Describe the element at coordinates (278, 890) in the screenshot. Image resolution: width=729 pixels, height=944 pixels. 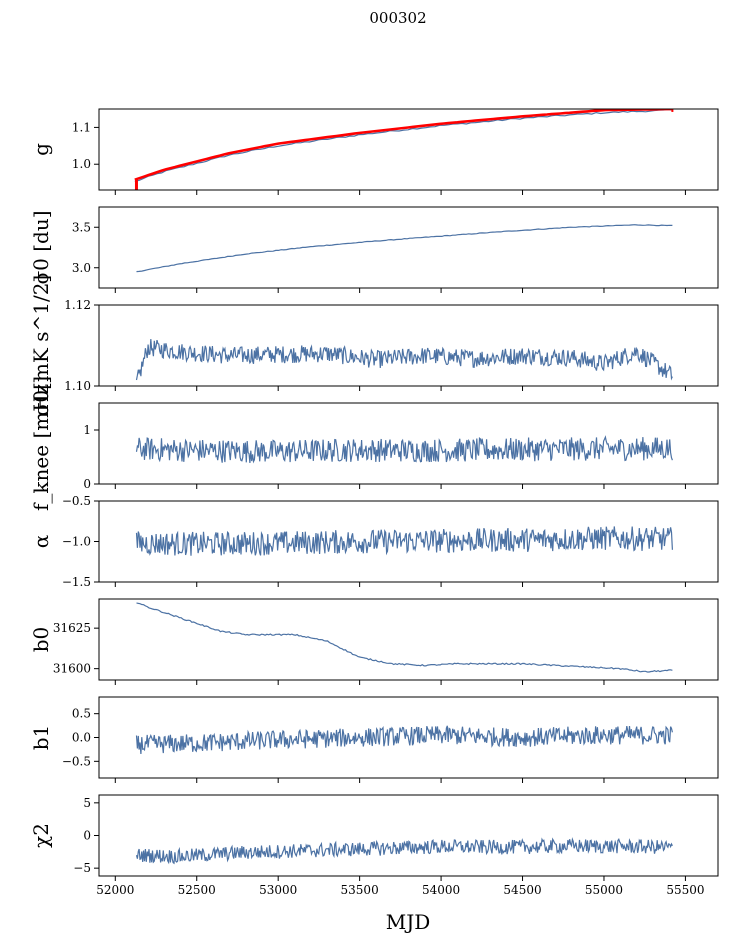
I see `x-tick-label: 53000` at that location.